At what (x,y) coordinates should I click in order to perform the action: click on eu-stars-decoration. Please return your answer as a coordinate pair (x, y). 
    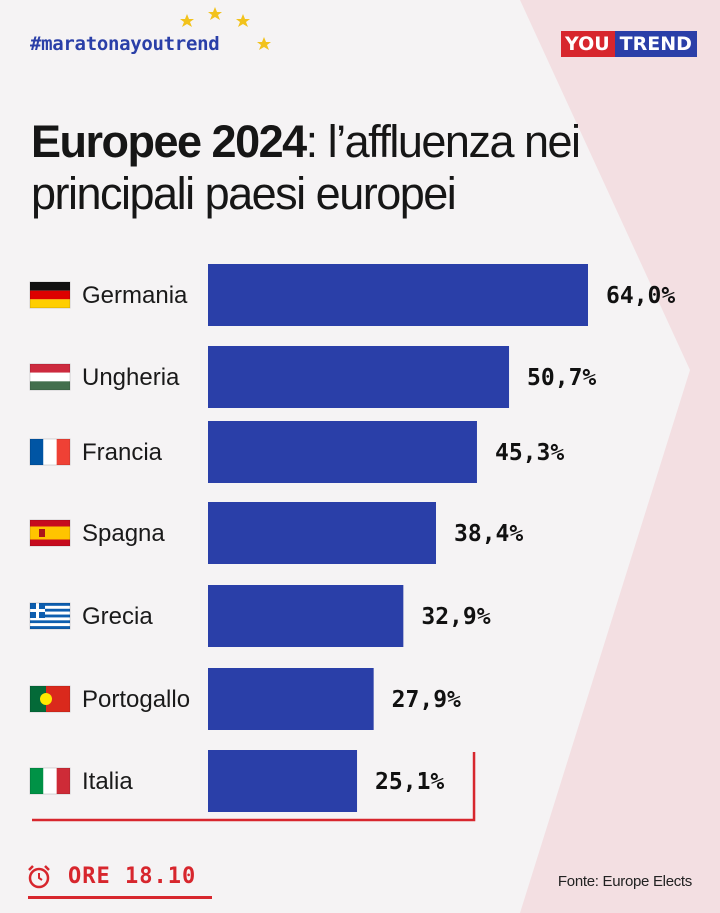
    Looking at the image, I should click on (225, 28).